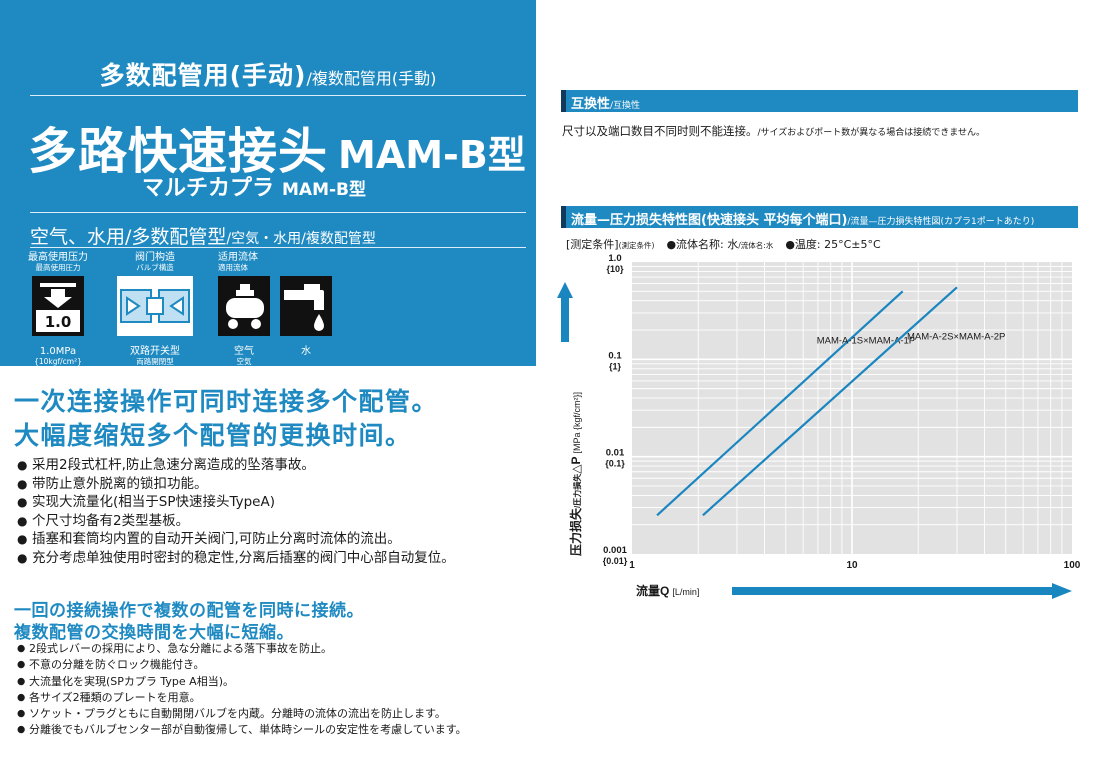  What do you see at coordinates (852, 565) in the screenshot?
I see `x-tick-label: 10` at bounding box center [852, 565].